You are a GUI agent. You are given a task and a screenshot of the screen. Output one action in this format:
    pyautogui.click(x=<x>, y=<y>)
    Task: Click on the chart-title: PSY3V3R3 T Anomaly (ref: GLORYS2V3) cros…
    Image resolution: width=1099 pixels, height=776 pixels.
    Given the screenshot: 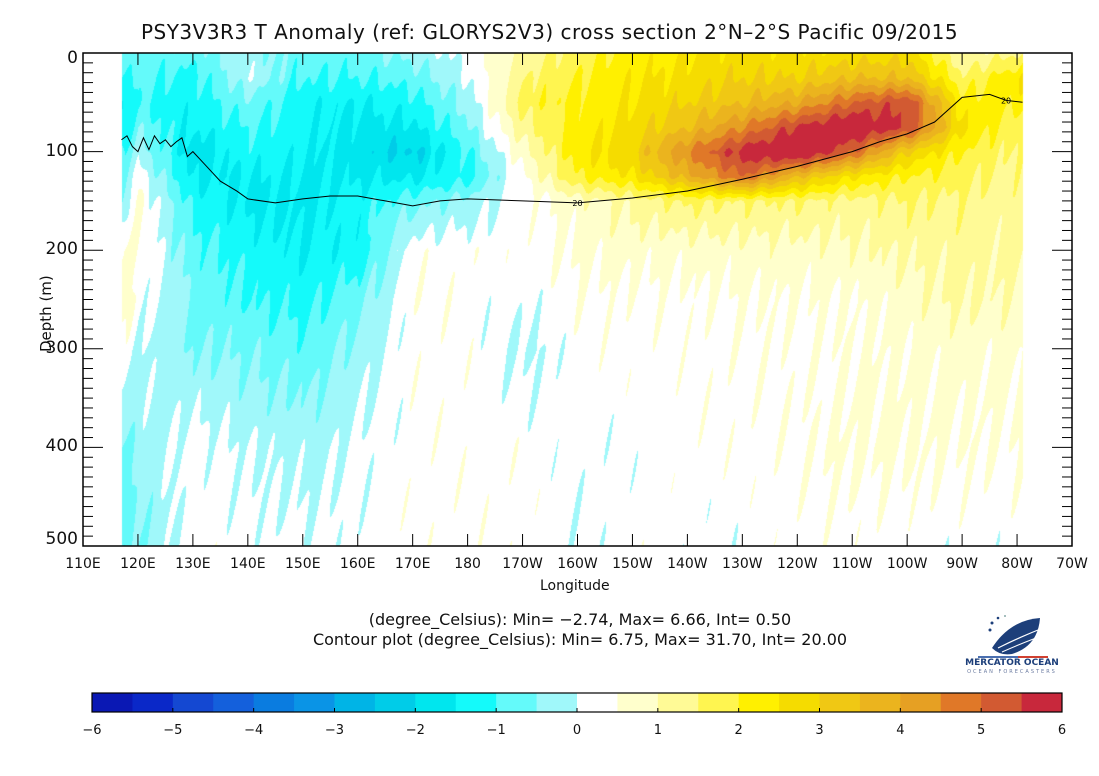 What is the action you would take?
    pyautogui.click(x=549, y=32)
    